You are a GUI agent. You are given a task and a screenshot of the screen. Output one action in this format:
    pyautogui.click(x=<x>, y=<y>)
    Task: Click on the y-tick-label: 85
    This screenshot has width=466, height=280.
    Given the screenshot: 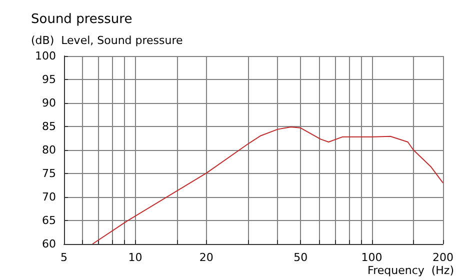 What is the action you would take?
    pyautogui.click(x=49, y=126)
    